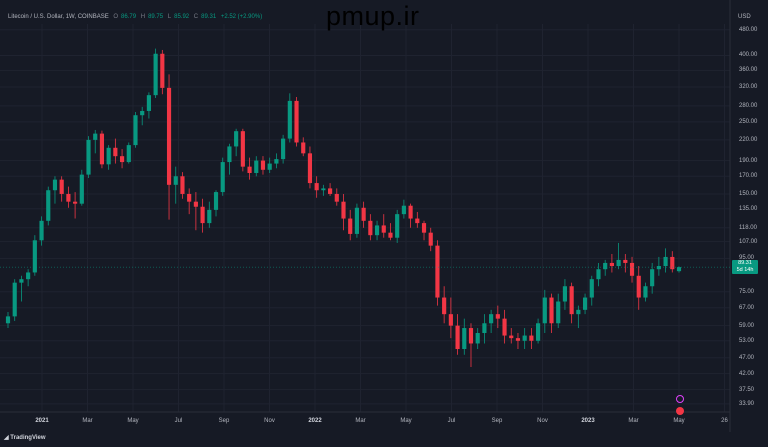  I want to click on price-tick-label: 135.00, so click(748, 208).